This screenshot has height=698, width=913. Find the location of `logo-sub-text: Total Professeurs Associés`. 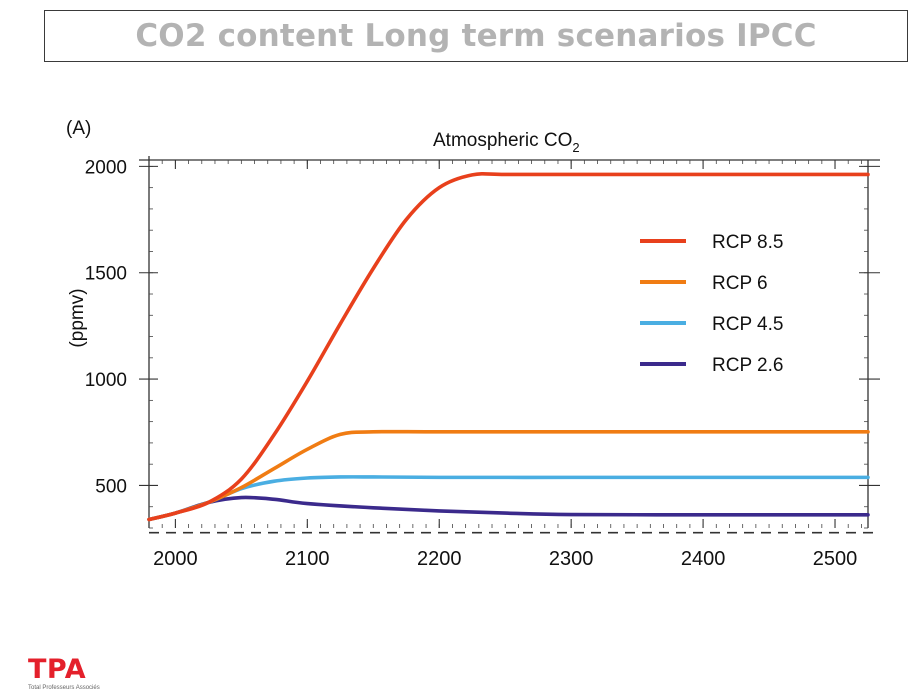

logo-sub-text: Total Professeurs Associés is located at coordinates (64, 688).